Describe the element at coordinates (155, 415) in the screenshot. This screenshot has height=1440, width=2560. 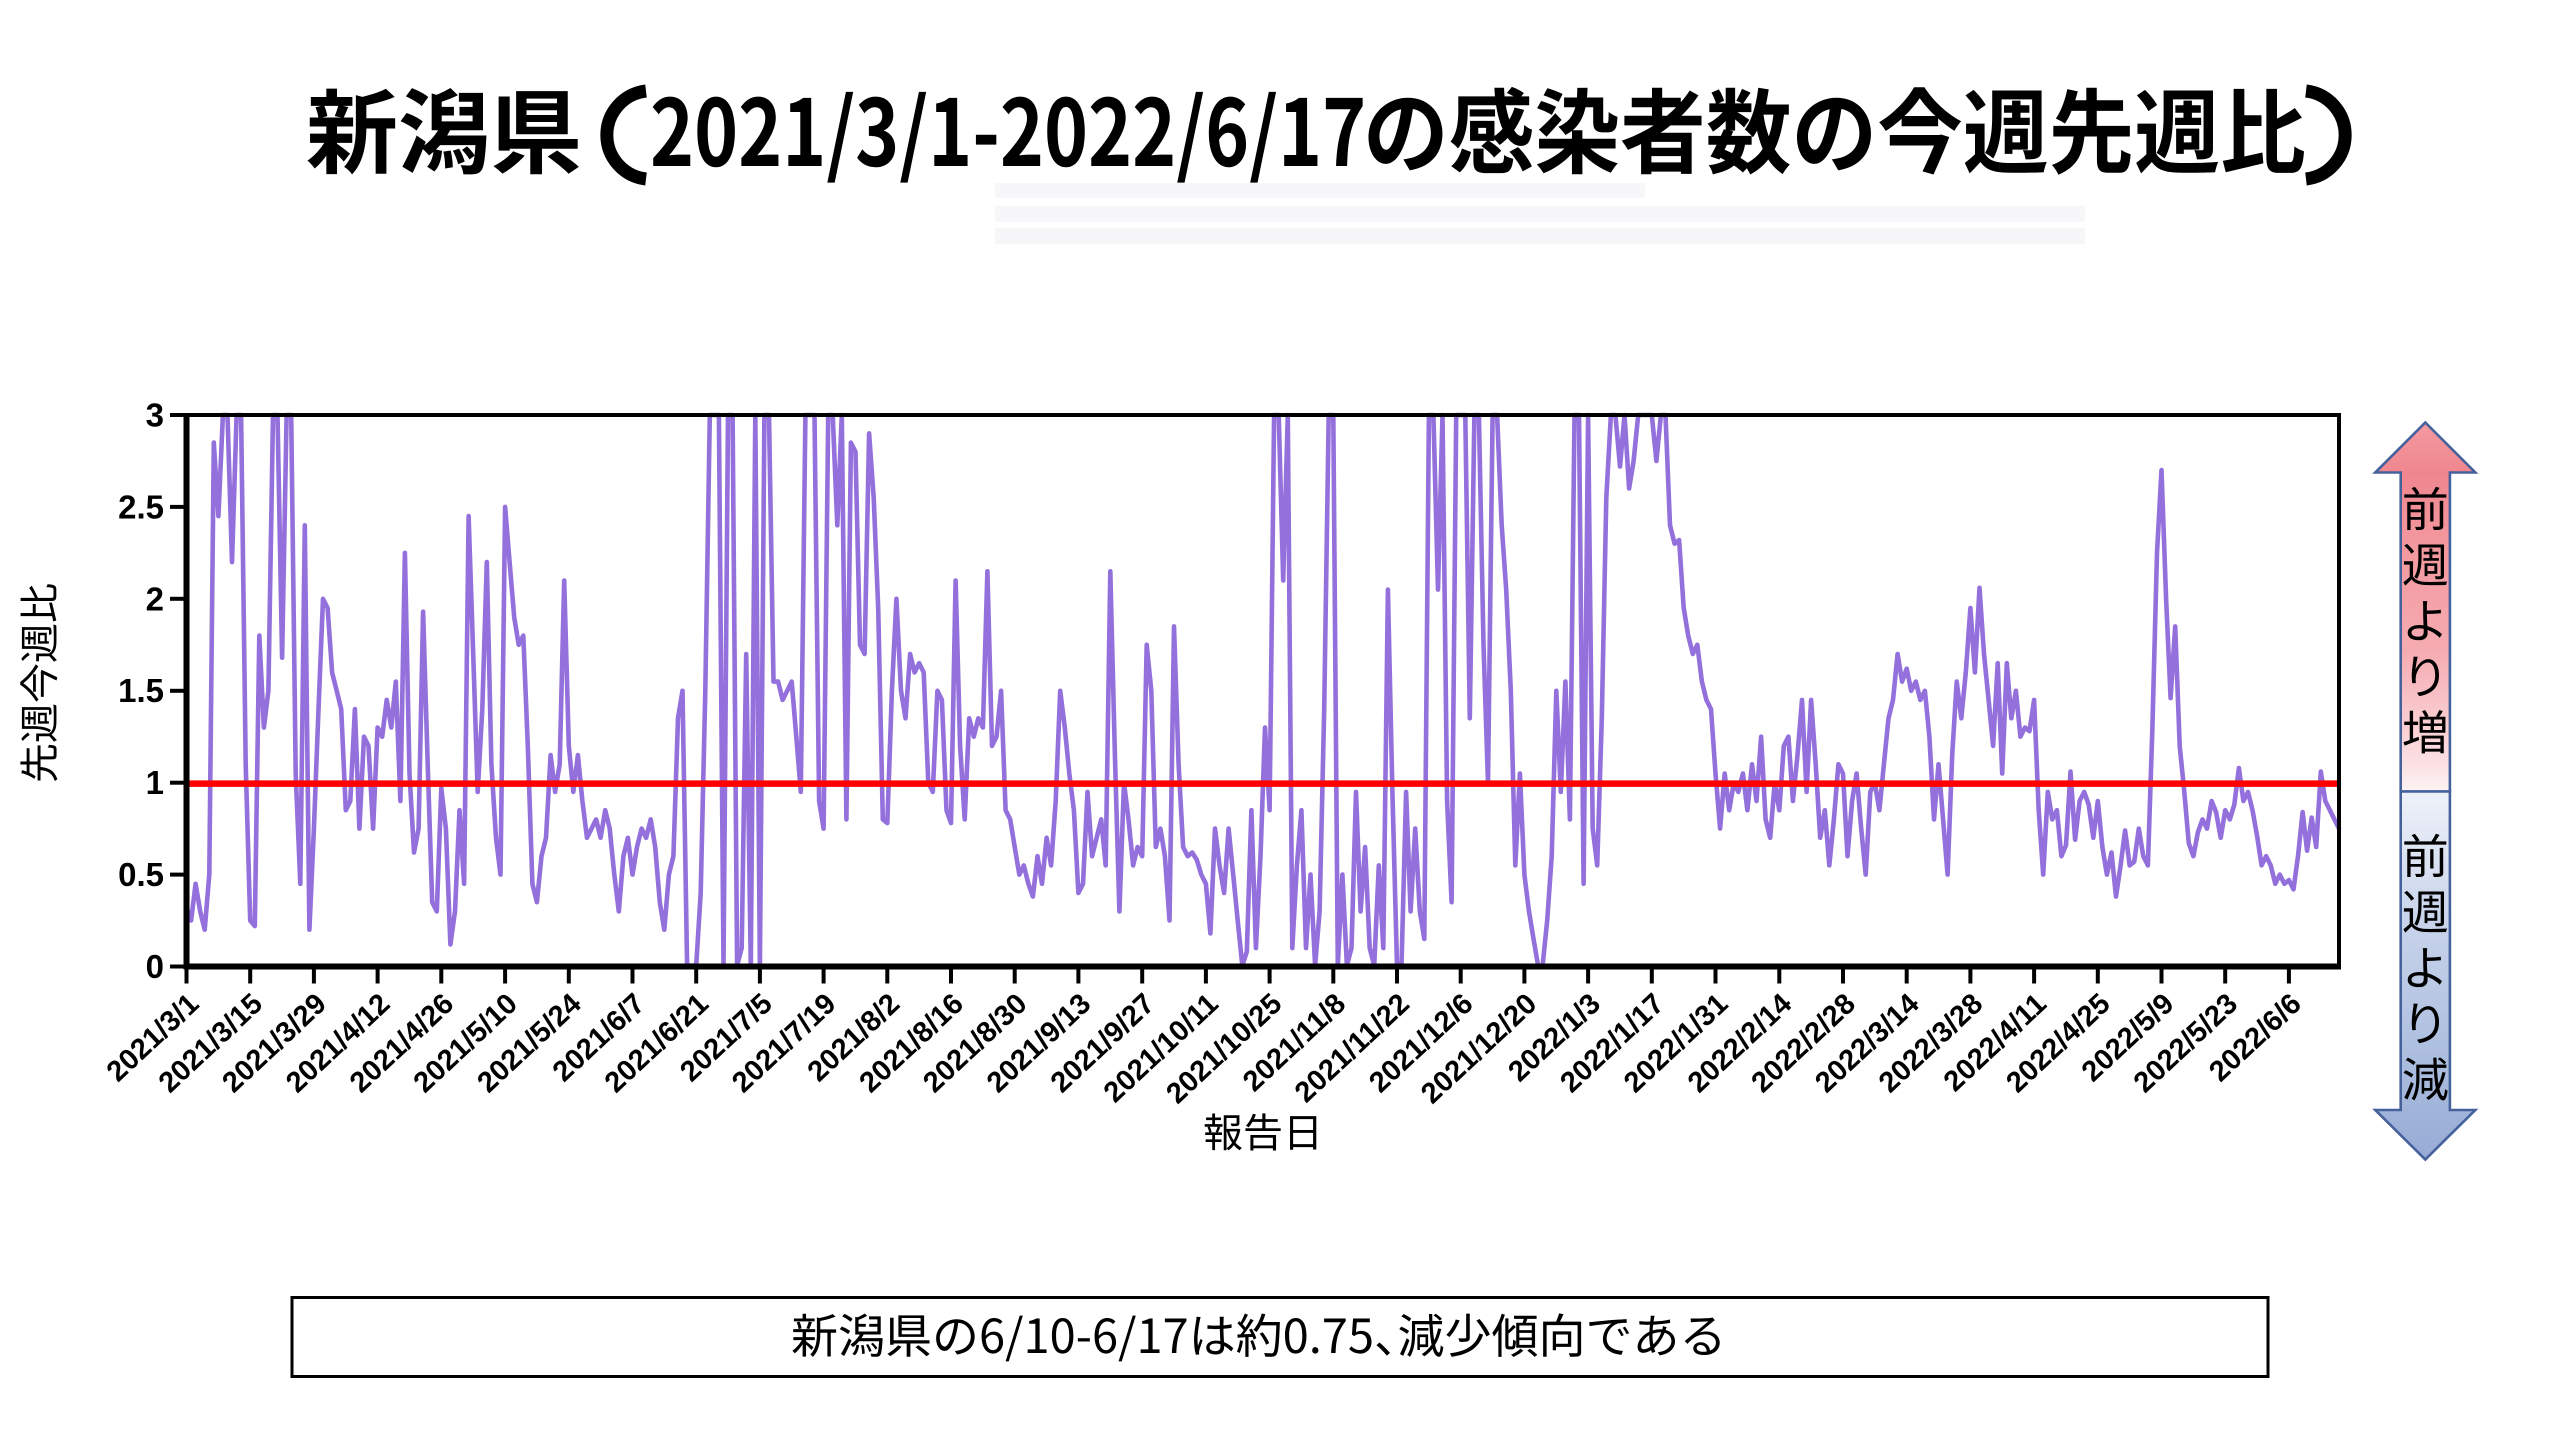
I see `svg-text: 3` at that location.